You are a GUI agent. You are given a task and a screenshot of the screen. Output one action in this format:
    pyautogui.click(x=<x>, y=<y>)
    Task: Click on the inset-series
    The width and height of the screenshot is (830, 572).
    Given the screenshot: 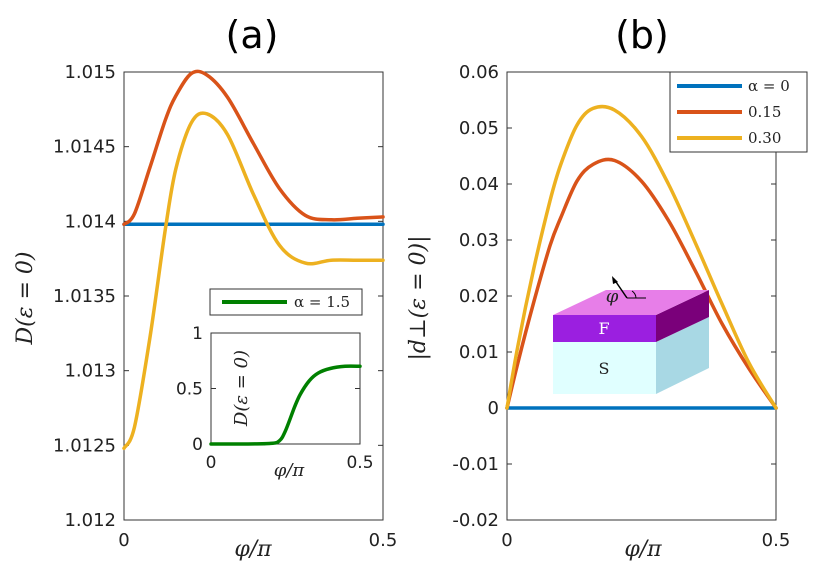 What is the action you would take?
    pyautogui.click(x=285, y=405)
    